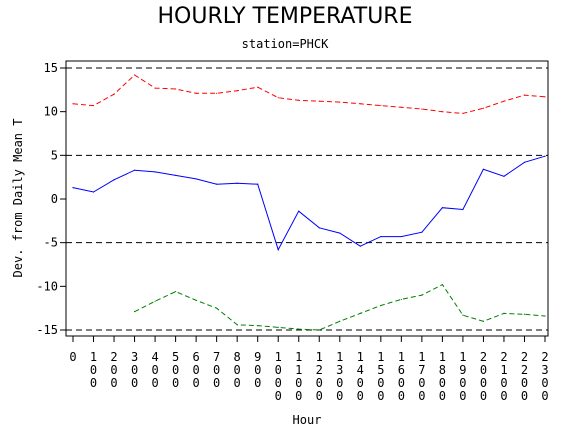 This screenshot has width=570, height=430. What do you see at coordinates (47, 286) in the screenshot?
I see `y-tick-label: -10` at bounding box center [47, 286].